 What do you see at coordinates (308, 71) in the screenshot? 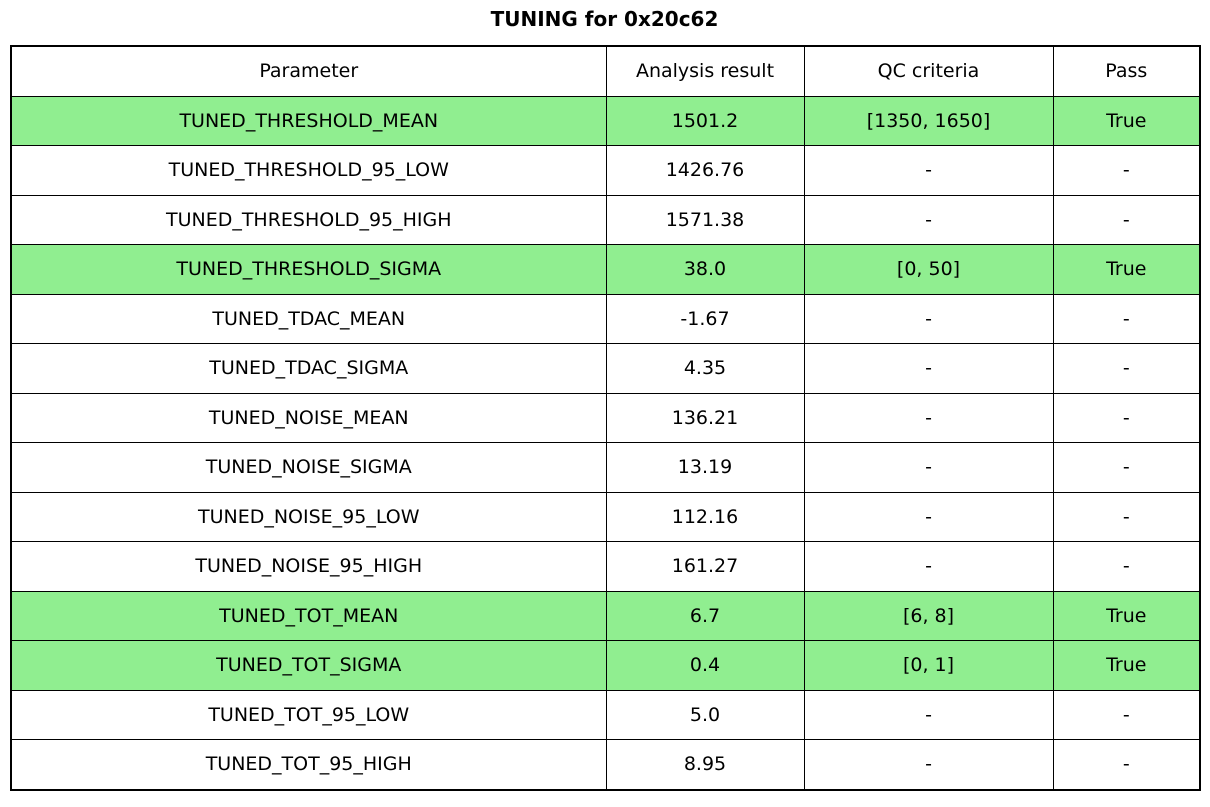
I see `column-header-parameter: Parameter` at bounding box center [308, 71].